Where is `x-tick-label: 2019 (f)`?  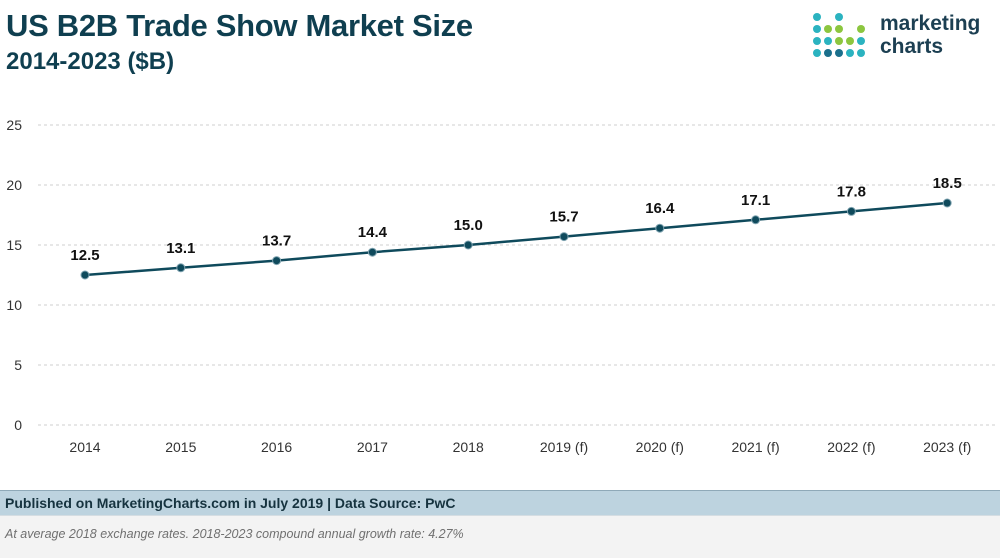 x-tick-label: 2019 (f) is located at coordinates (564, 447).